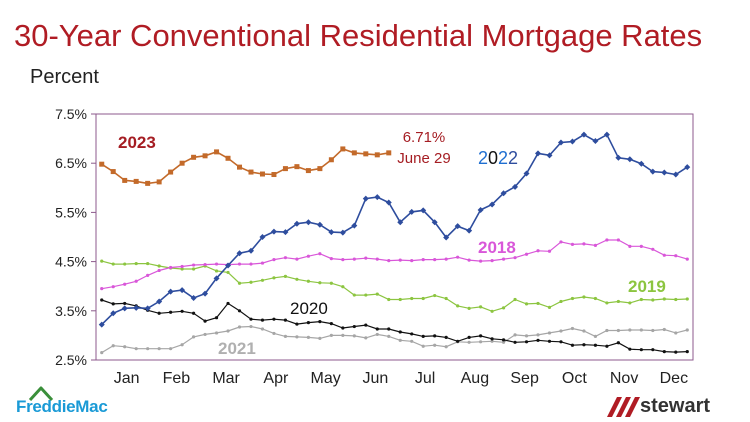 The image size is (750, 422). I want to click on freddie-mac-wordmark: FreddieMac, so click(62, 406).